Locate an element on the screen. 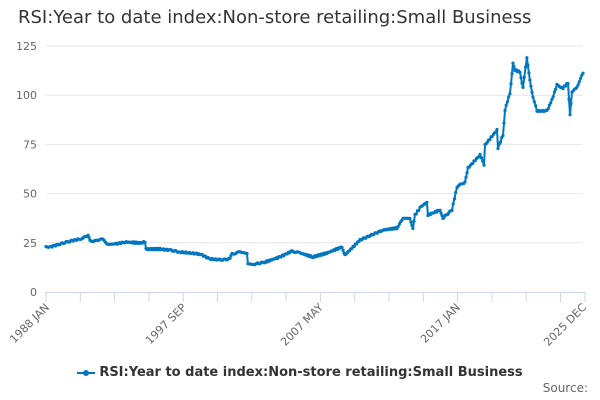  y-tick-label: 0 is located at coordinates (33, 292).